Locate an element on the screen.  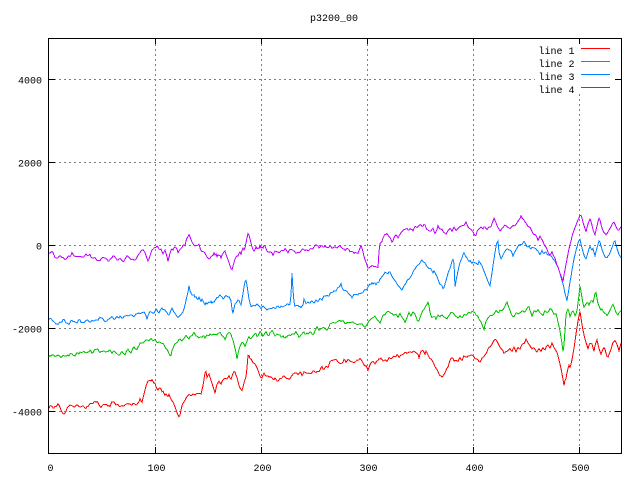
svg-text: p3200_00 is located at coordinates (334, 19).